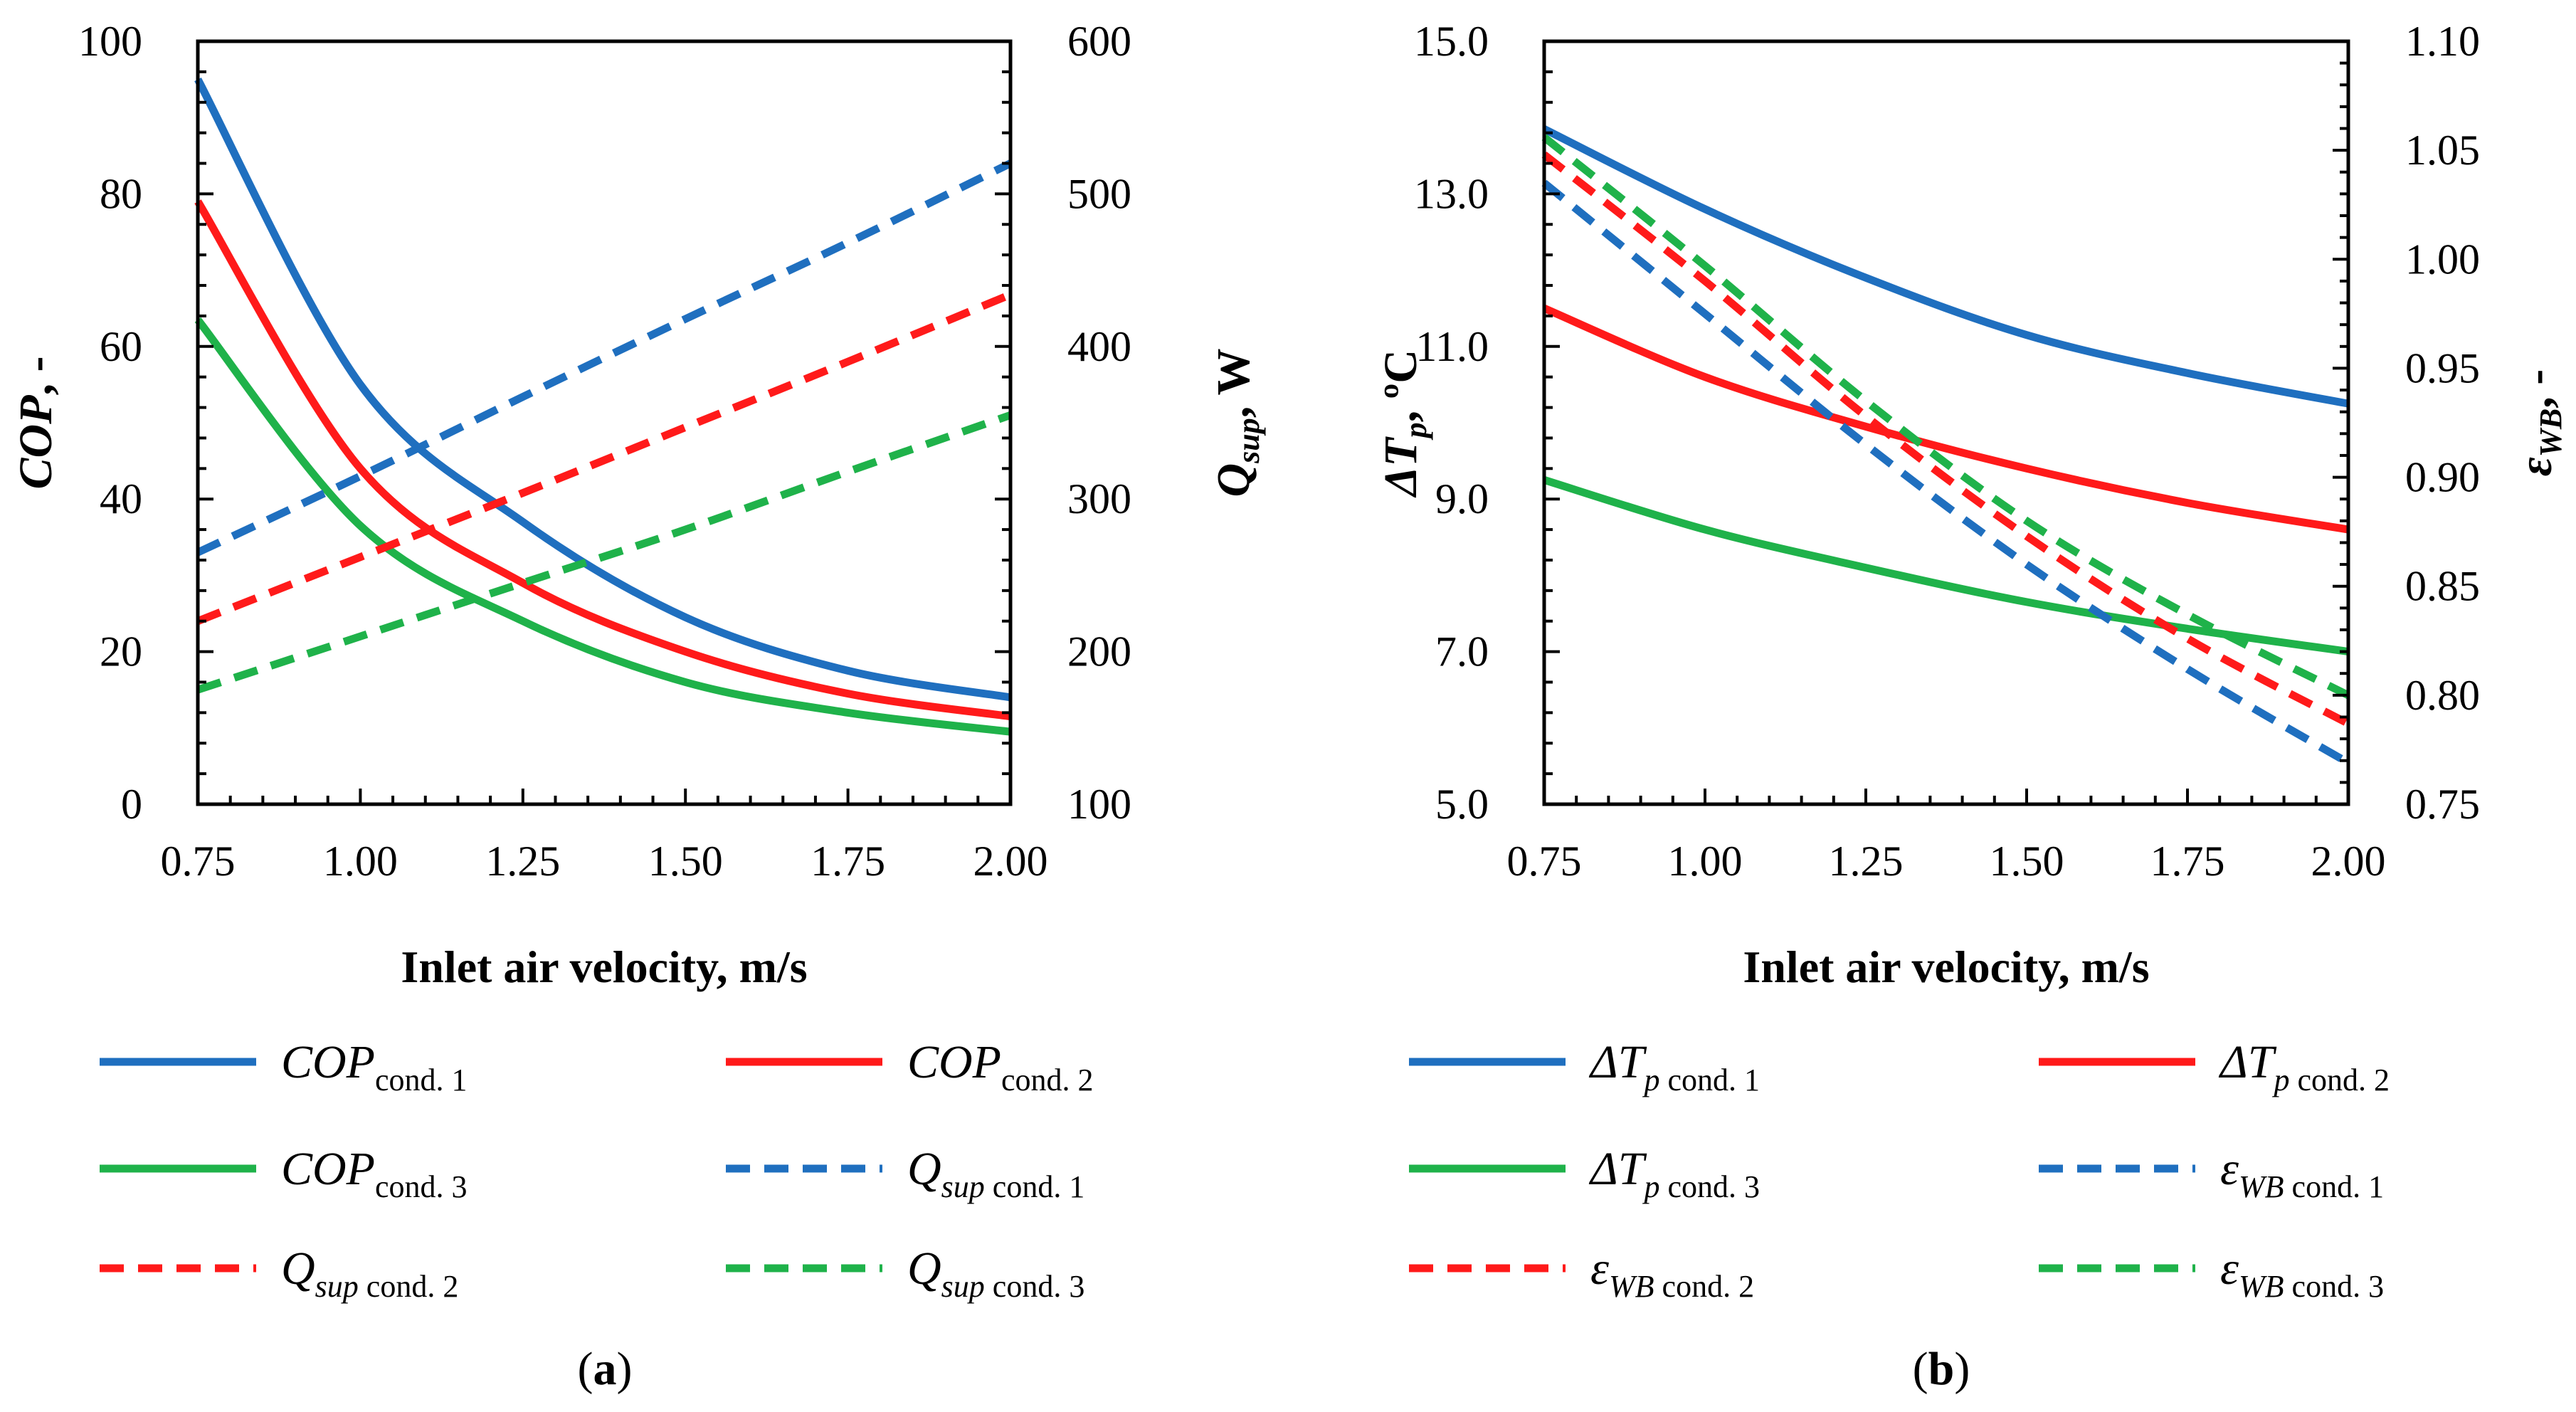 The height and width of the screenshot is (1412, 2576). I want to click on y-axis-title-left: ΔTp, ºC, so click(1404, 423).